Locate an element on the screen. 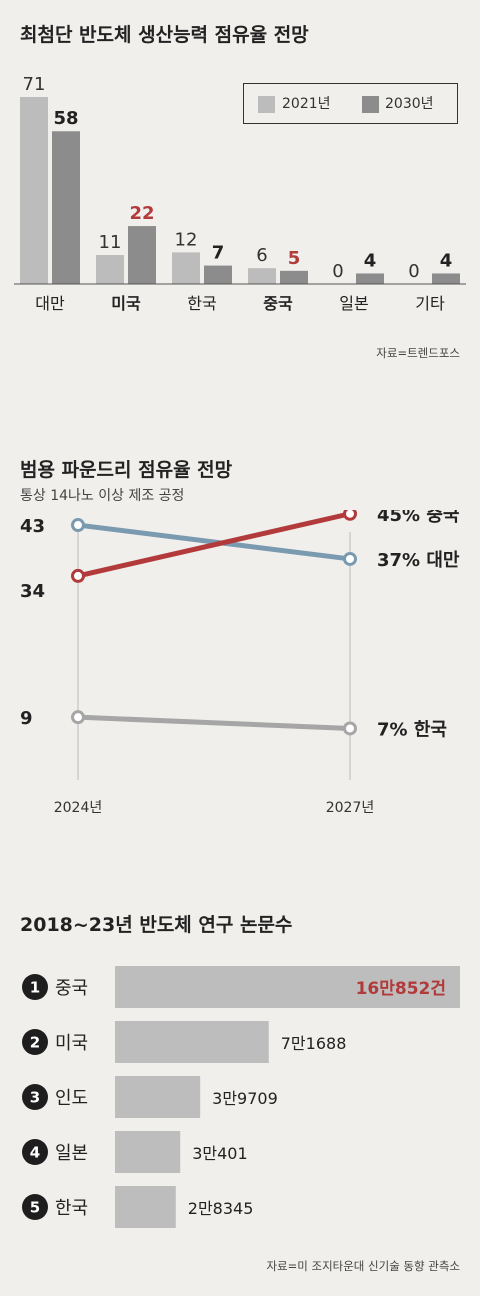  value-label-2021: 11 is located at coordinates (110, 242).